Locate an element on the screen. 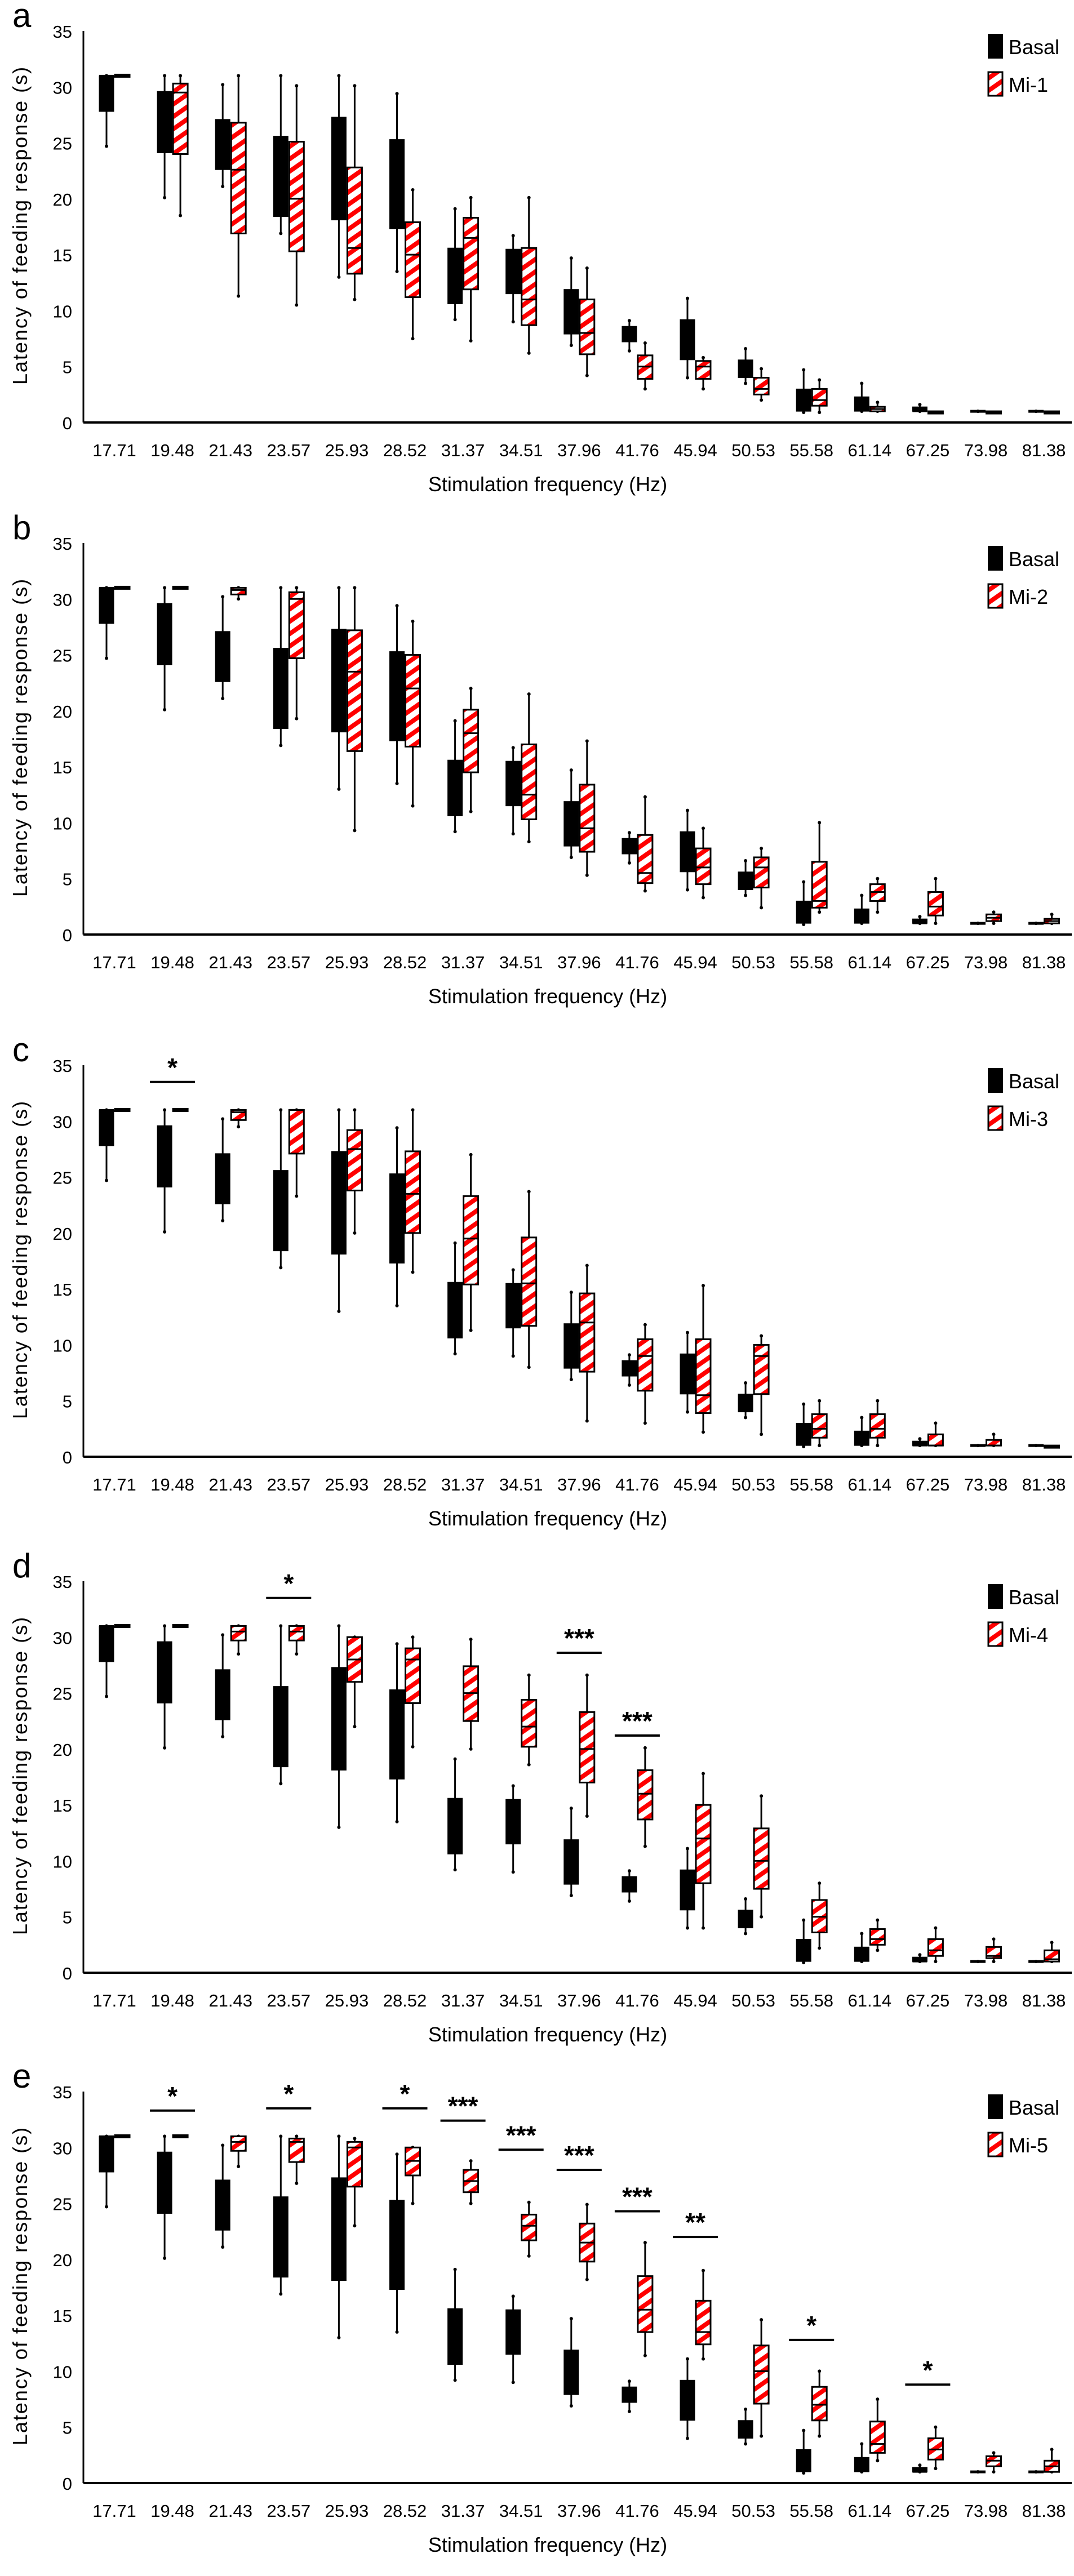  panel-label: e is located at coordinates (21, 2078).